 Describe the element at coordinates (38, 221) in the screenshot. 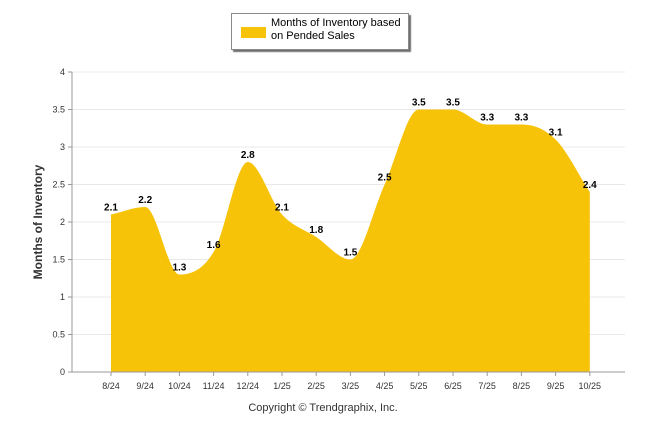

I see `y-axis-title: Months of Inventory` at that location.